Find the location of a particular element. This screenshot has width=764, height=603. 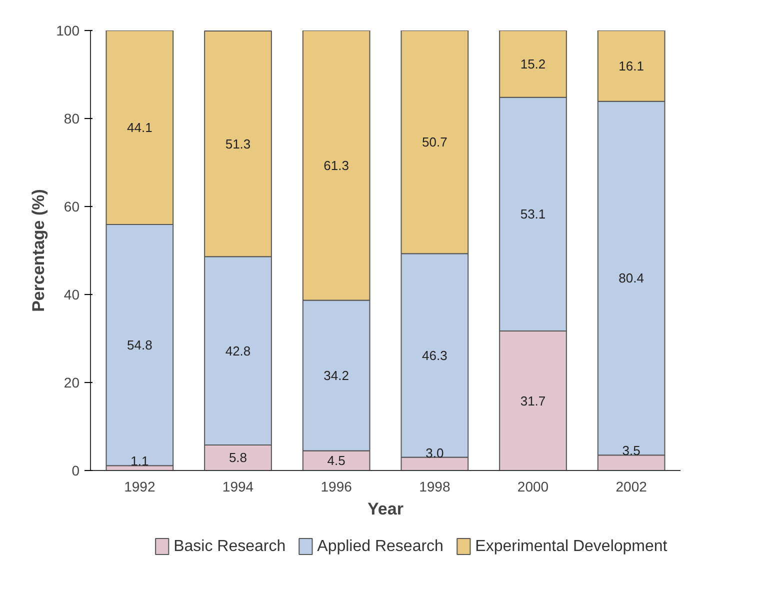

y-tick-label: 40 is located at coordinates (72, 294).